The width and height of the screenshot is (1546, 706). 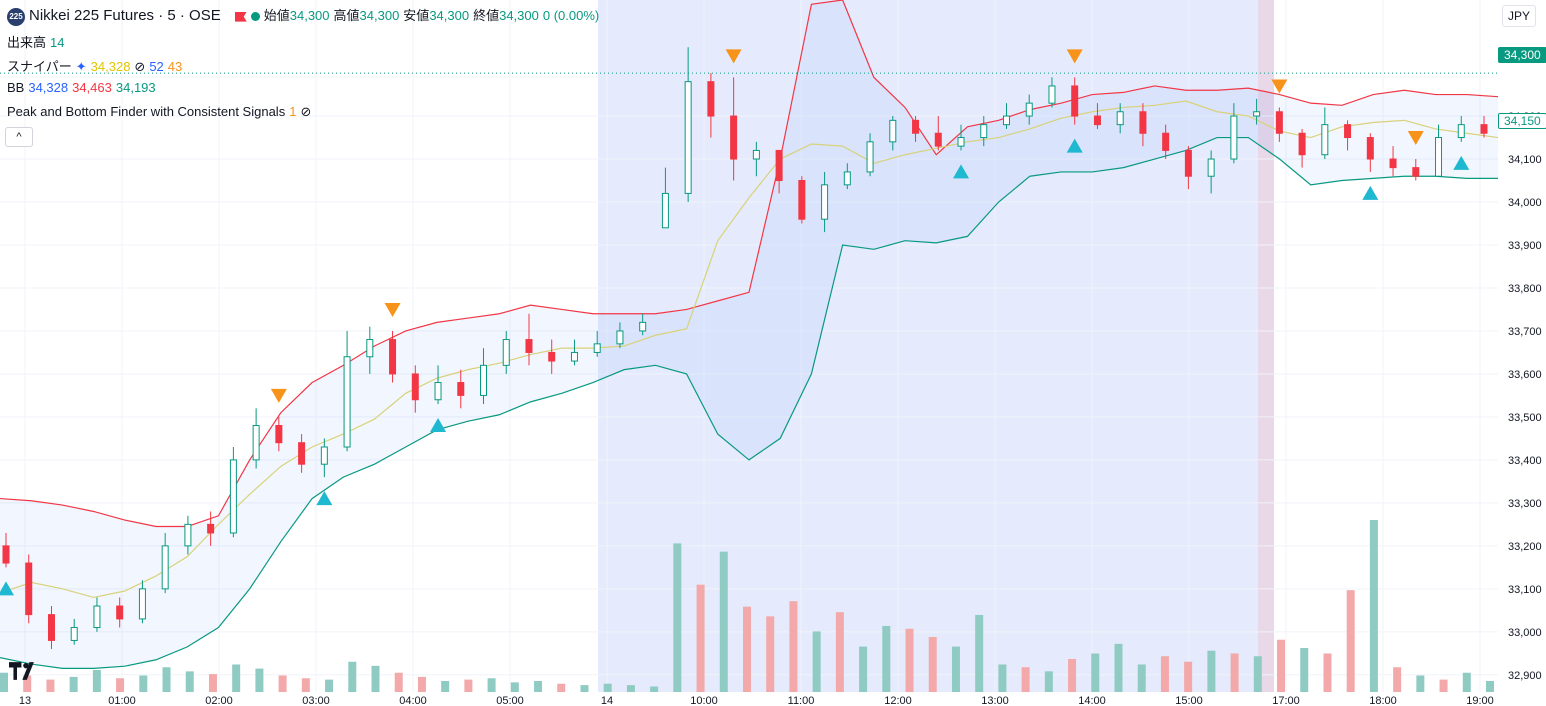 What do you see at coordinates (240, 16) in the screenshot?
I see `flag-icon` at bounding box center [240, 16].